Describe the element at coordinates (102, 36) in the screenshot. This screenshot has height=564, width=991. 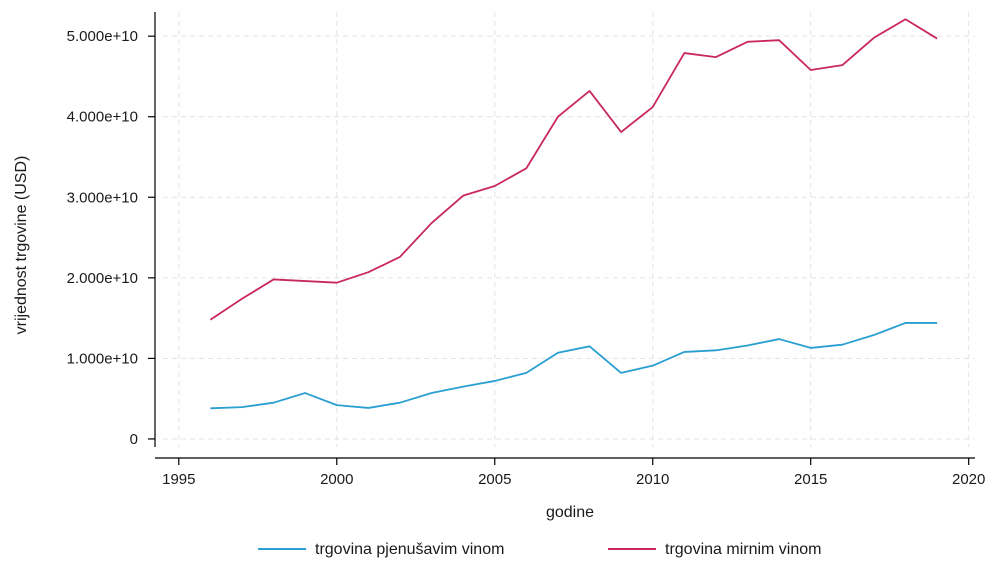
I see `y-tick-label: 5.000e+10` at that location.